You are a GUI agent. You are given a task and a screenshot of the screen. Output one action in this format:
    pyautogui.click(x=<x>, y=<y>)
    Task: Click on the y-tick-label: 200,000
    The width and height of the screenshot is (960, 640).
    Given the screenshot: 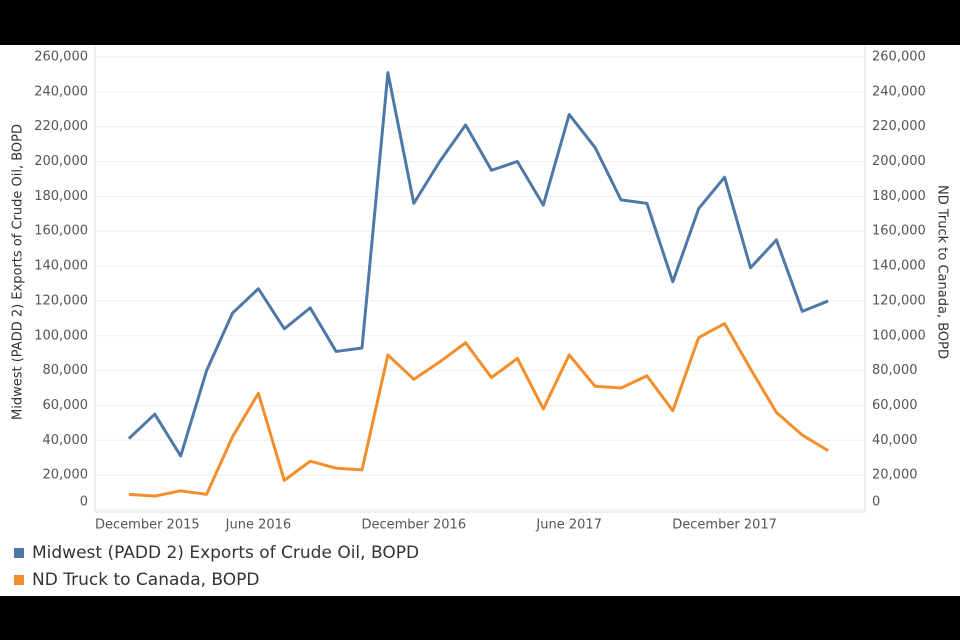 What is the action you would take?
    pyautogui.click(x=61, y=161)
    